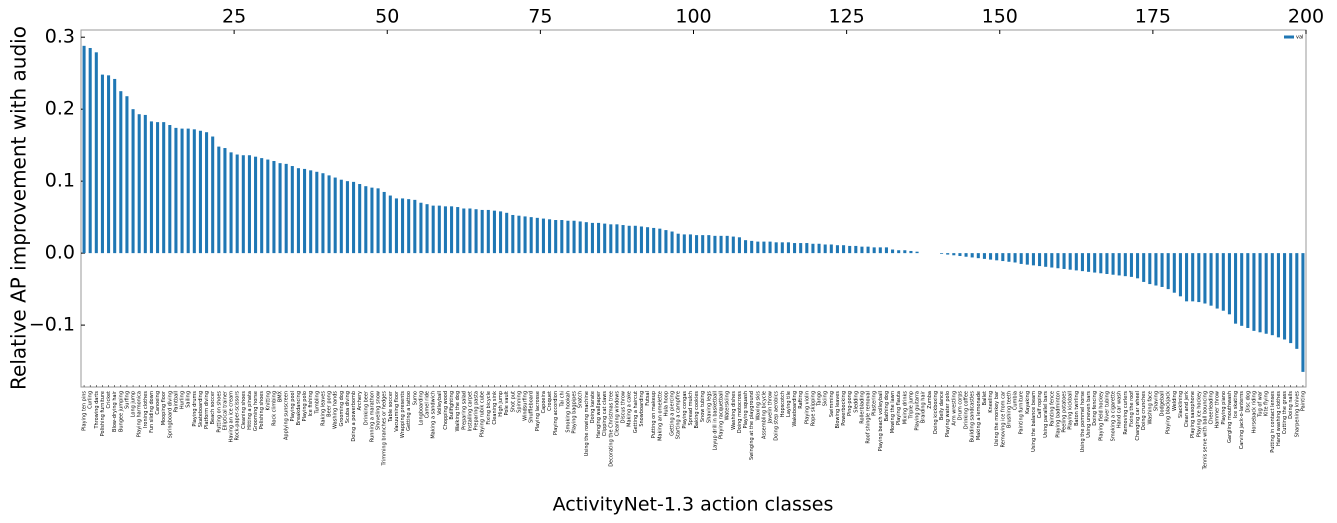  Describe the element at coordinates (967, 410) in the screenshot. I see `x-tick-label: Drinking coffee` at that location.